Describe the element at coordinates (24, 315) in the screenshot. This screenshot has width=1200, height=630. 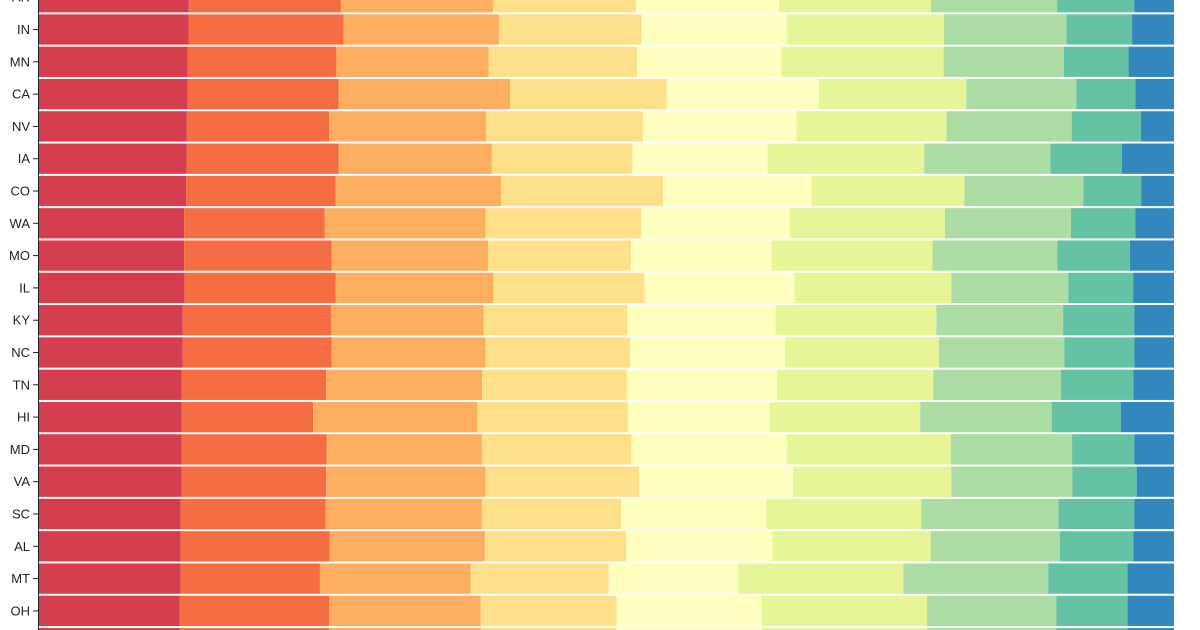
I see `y-axis: AR IN MN CA NV IA CO WA MO IL KY NC TN HI MD VA SC AL MT OH` at that location.